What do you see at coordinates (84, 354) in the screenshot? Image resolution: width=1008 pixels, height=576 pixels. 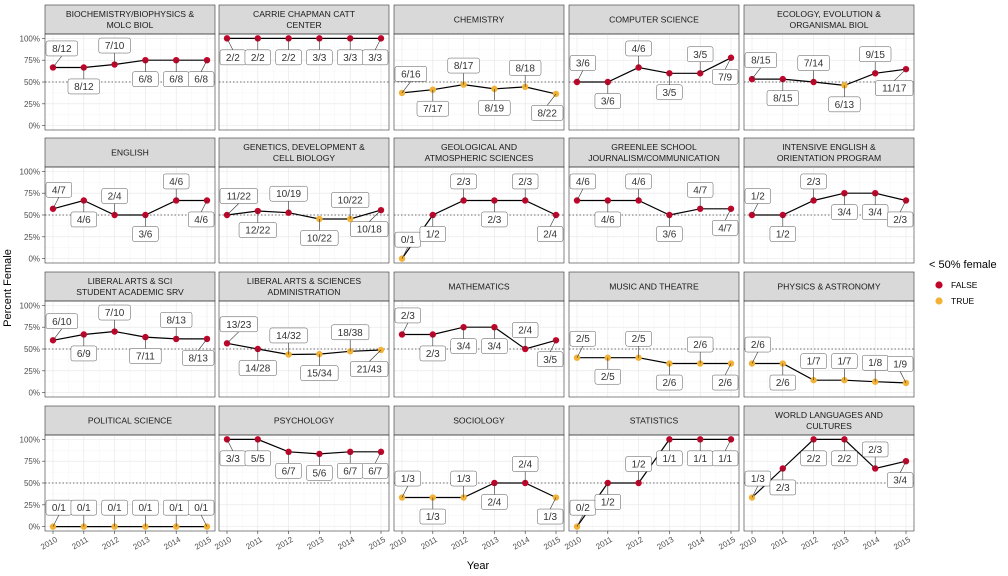 I see `data-label: 6/9` at bounding box center [84, 354].